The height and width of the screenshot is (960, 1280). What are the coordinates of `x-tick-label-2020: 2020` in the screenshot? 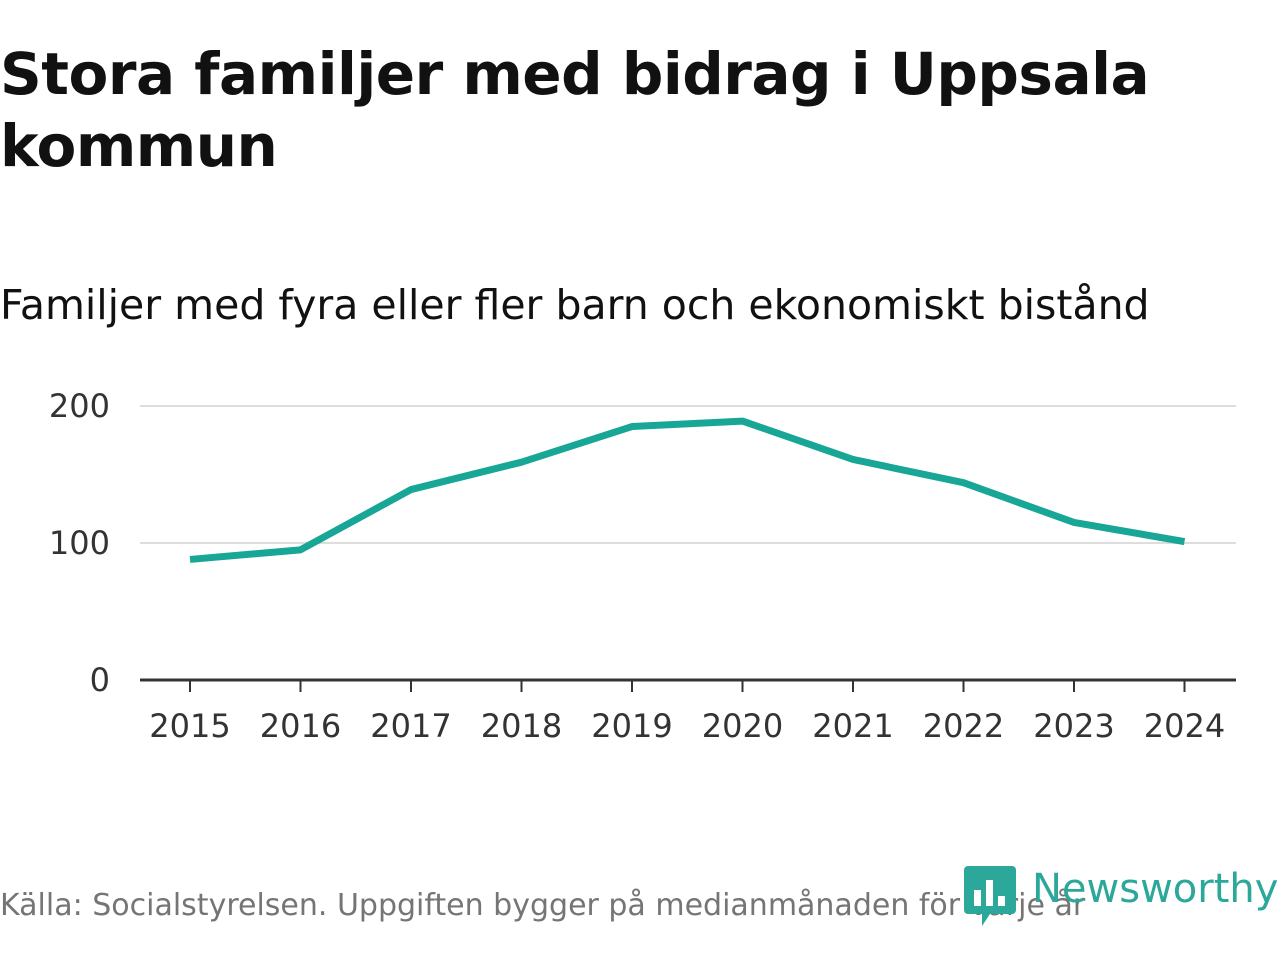 It's located at (742, 726).